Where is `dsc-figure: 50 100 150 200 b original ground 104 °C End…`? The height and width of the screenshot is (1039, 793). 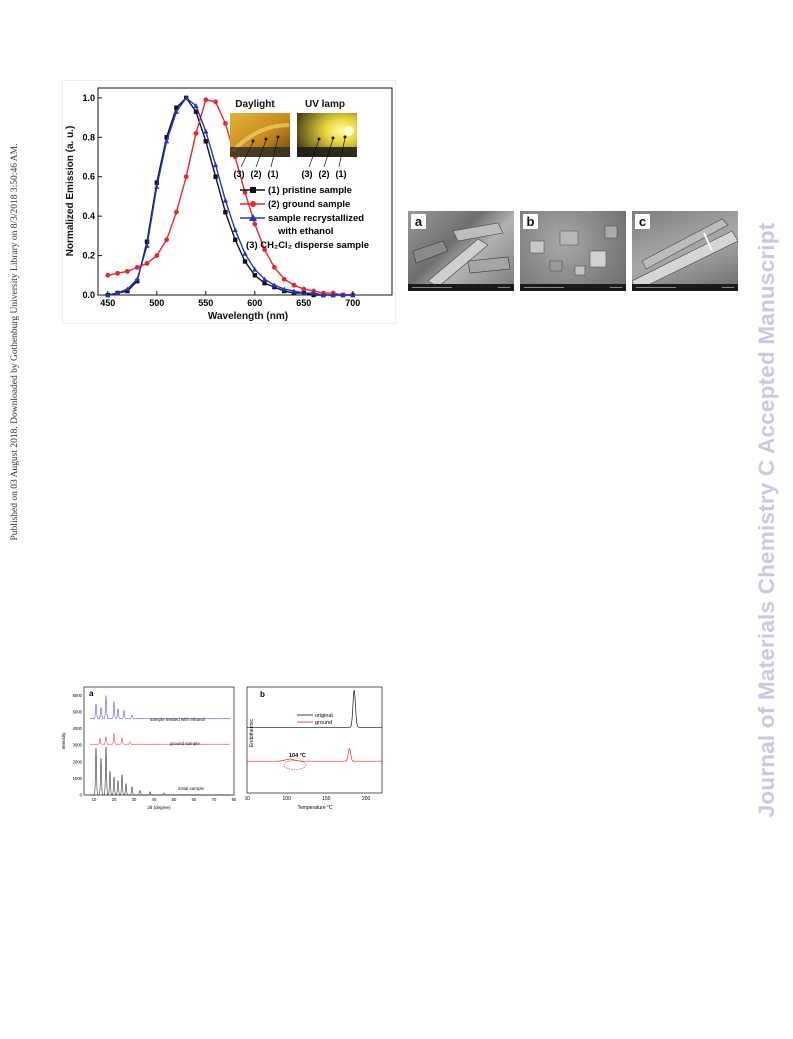 dsc-figure: 50 100 150 200 b original ground 104 °C End… is located at coordinates (314, 747).